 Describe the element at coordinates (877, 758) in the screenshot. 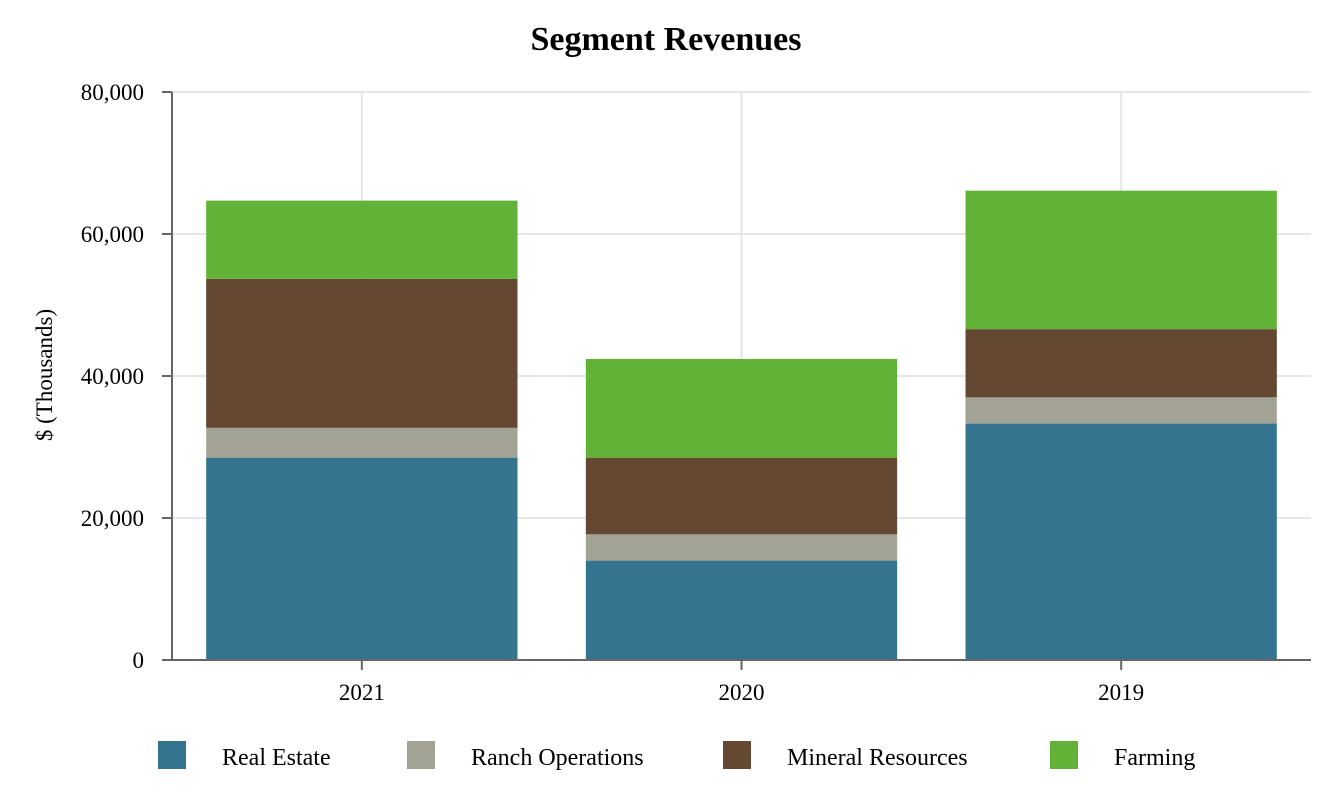

I see `legend-label: Mineral Resources` at that location.